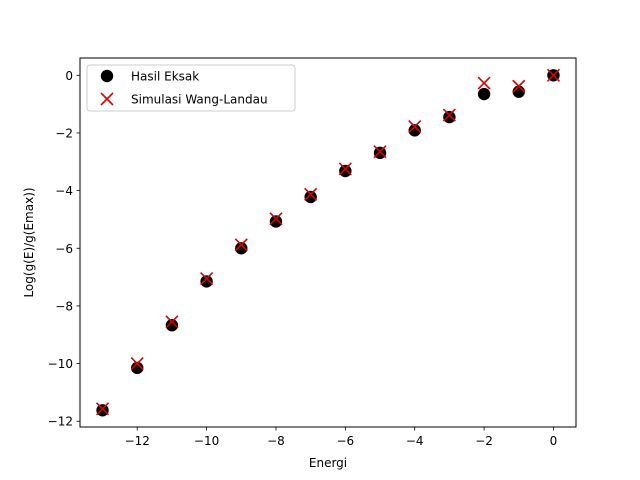 The image size is (640, 480). I want to click on x-tick-label: −8, so click(276, 441).